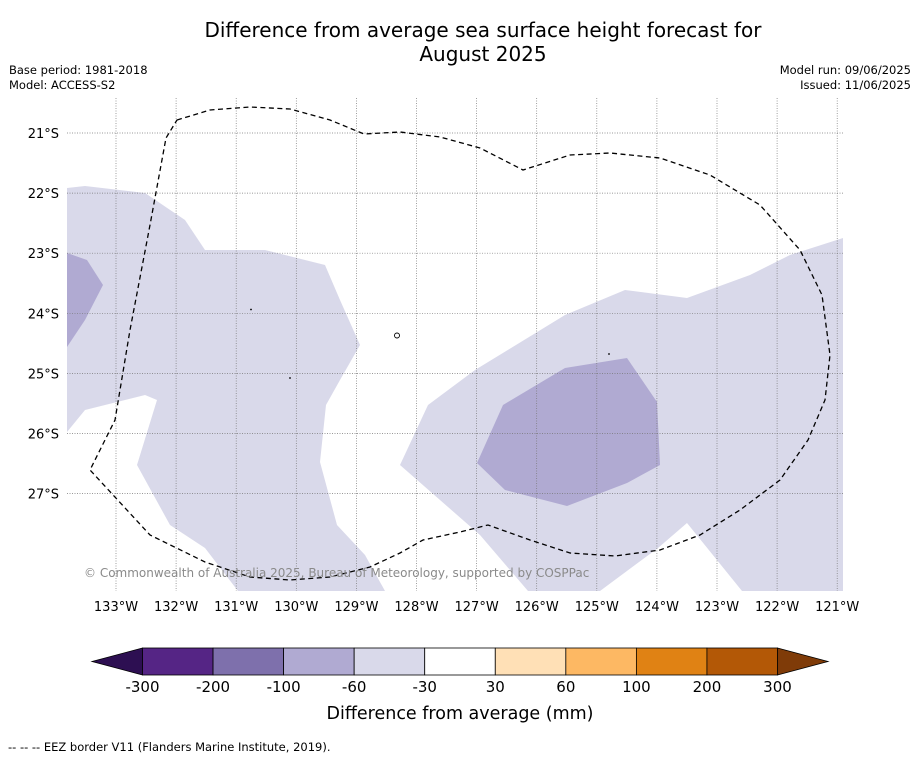  I want to click on latitude-label: 22°S, so click(43, 194).